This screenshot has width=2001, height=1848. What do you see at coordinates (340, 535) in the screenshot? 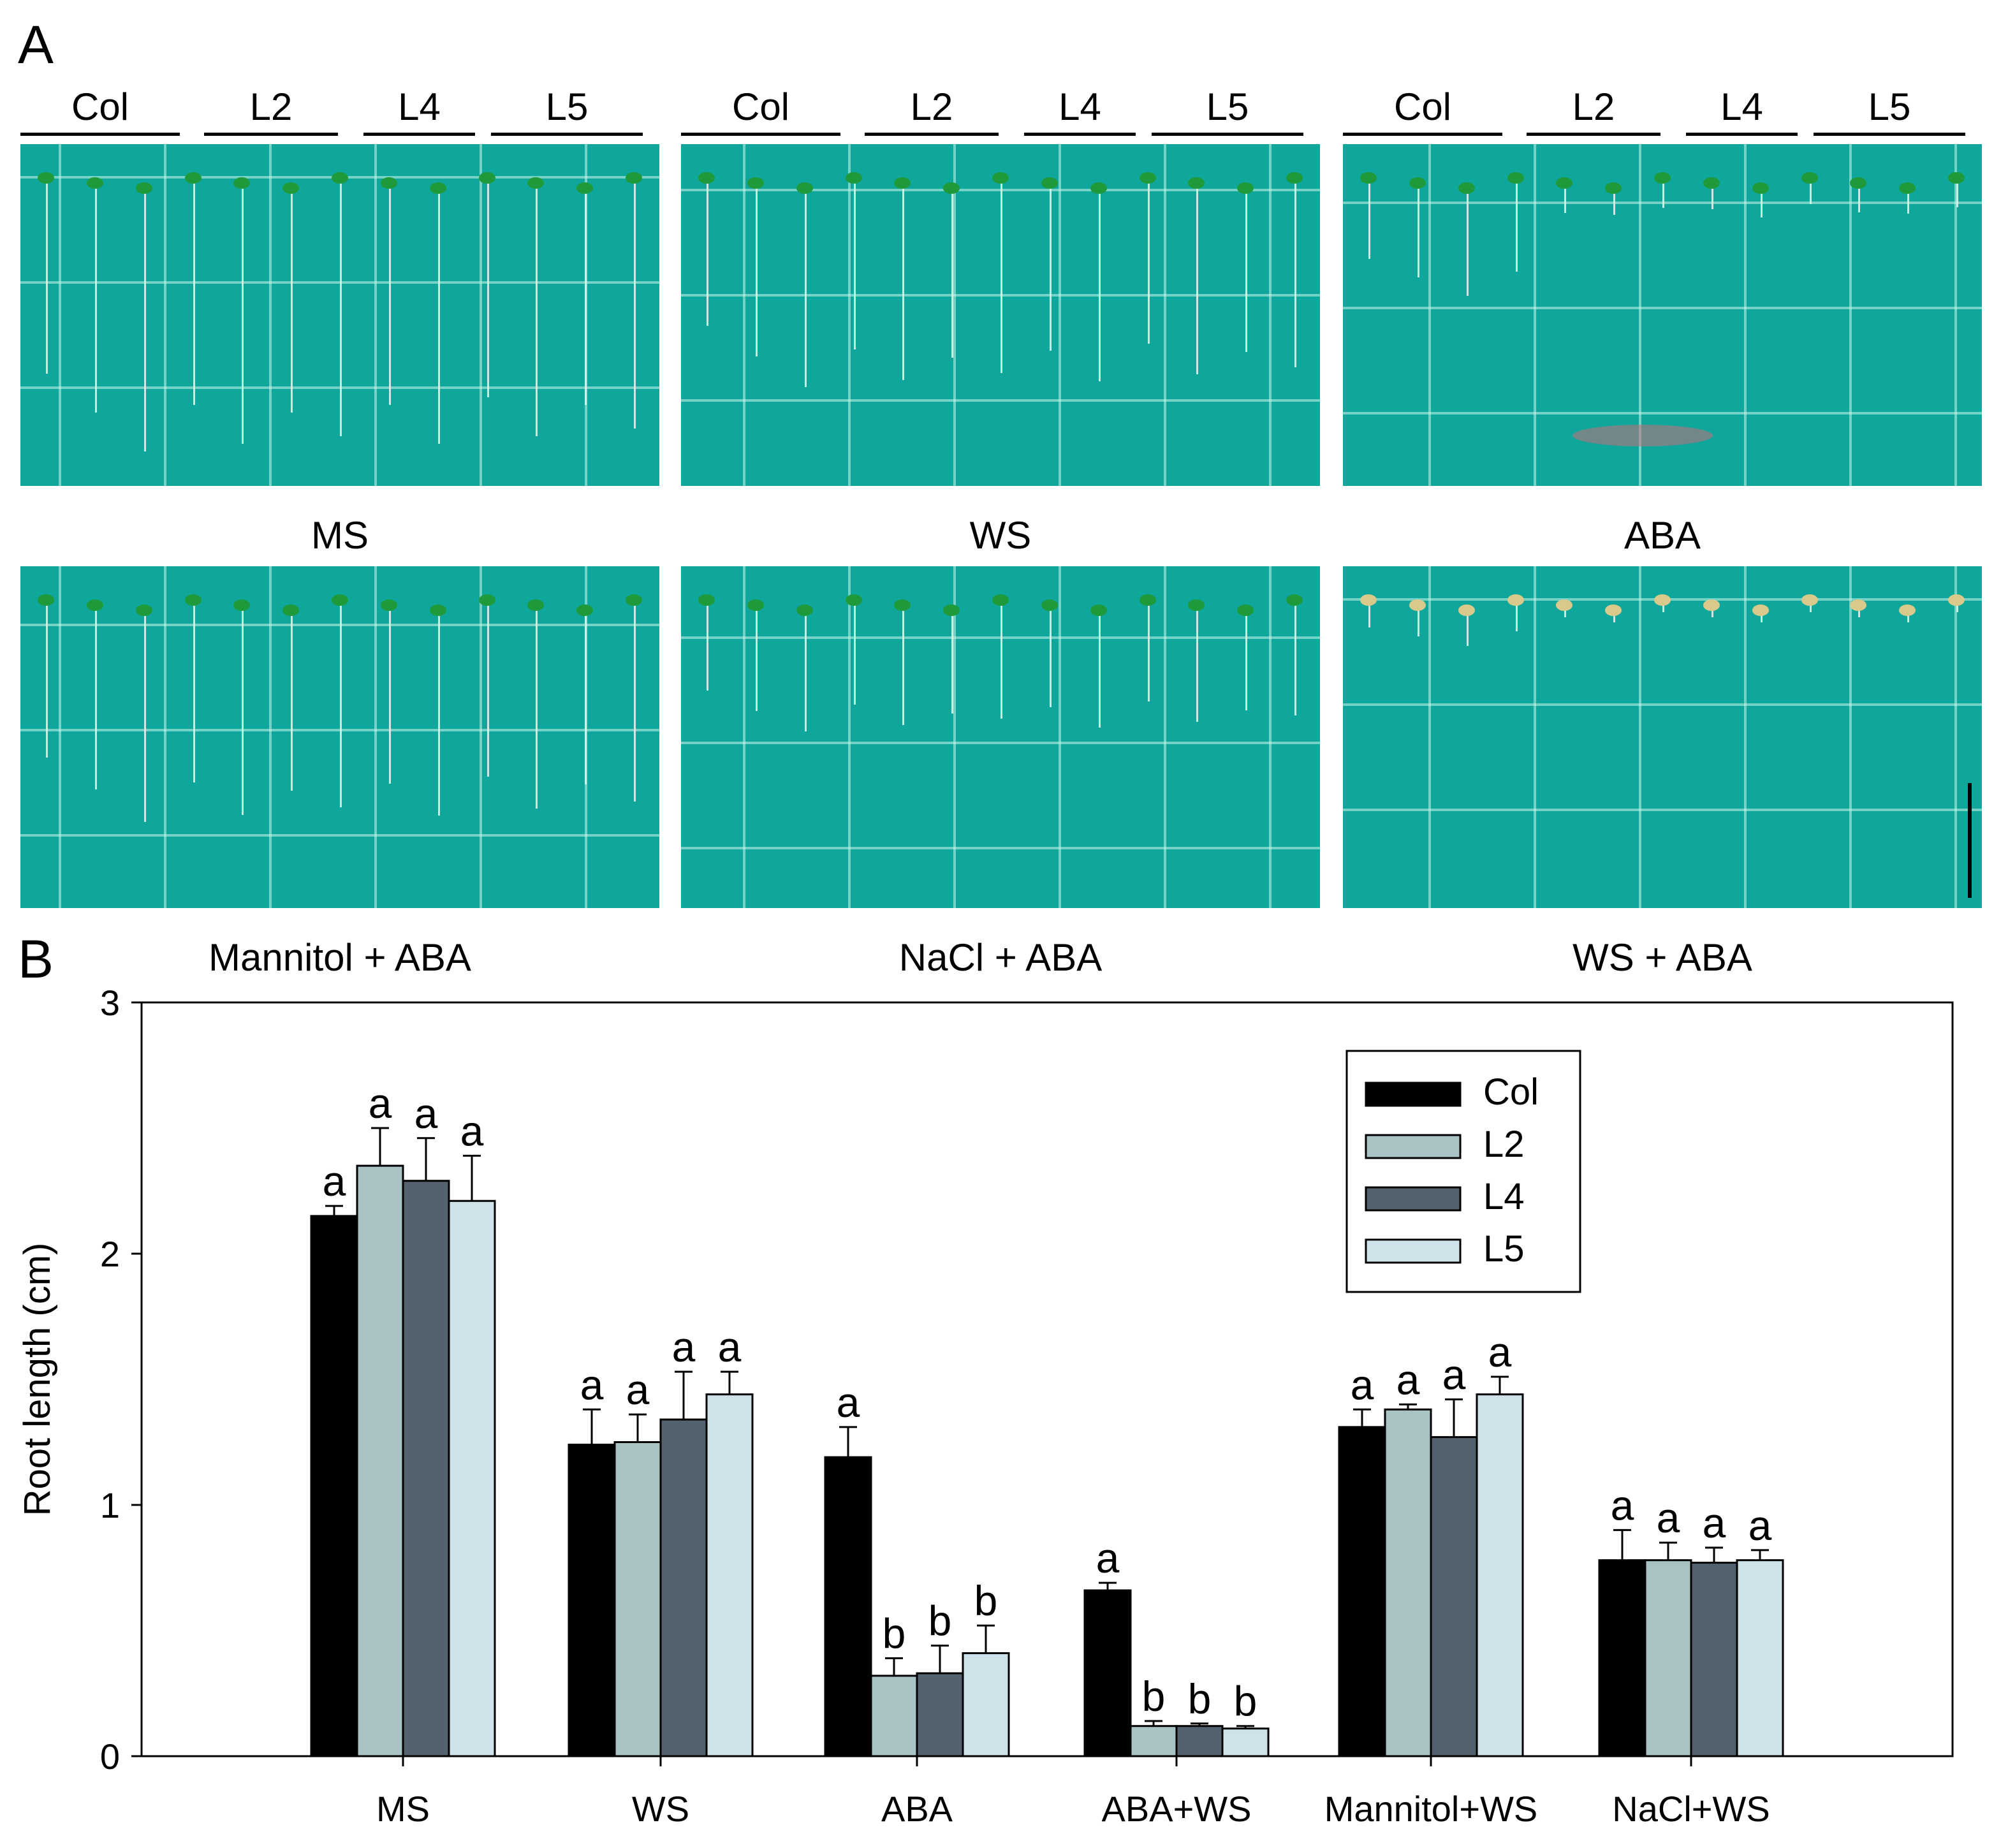
I see `treatment-label: MS` at bounding box center [340, 535].